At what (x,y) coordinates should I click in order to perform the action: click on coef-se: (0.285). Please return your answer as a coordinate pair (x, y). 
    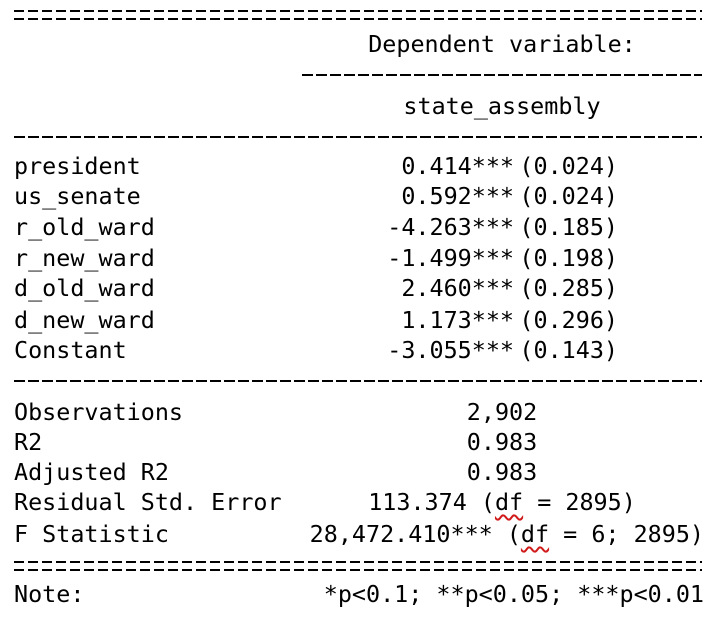
    Looking at the image, I should click on (568, 288).